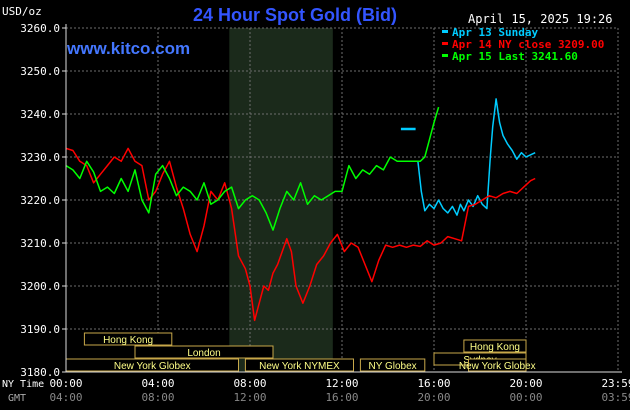  Describe the element at coordinates (433, 397) in the screenshot. I see `gmt-tick-label: 20:00` at that location.